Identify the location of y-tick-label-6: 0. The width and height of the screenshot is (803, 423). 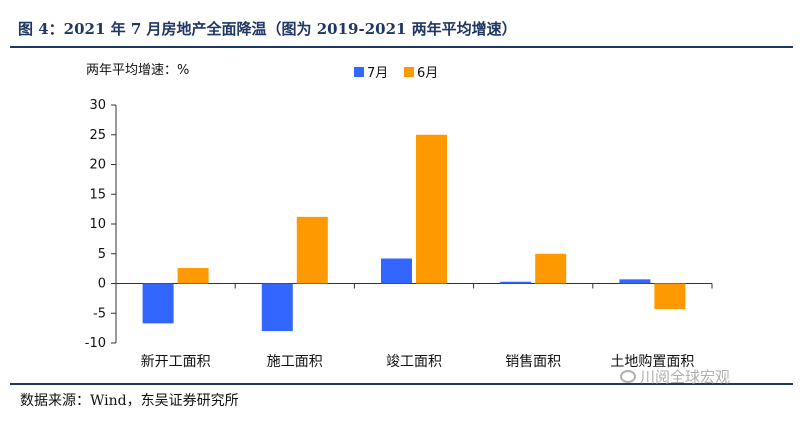
(102, 284).